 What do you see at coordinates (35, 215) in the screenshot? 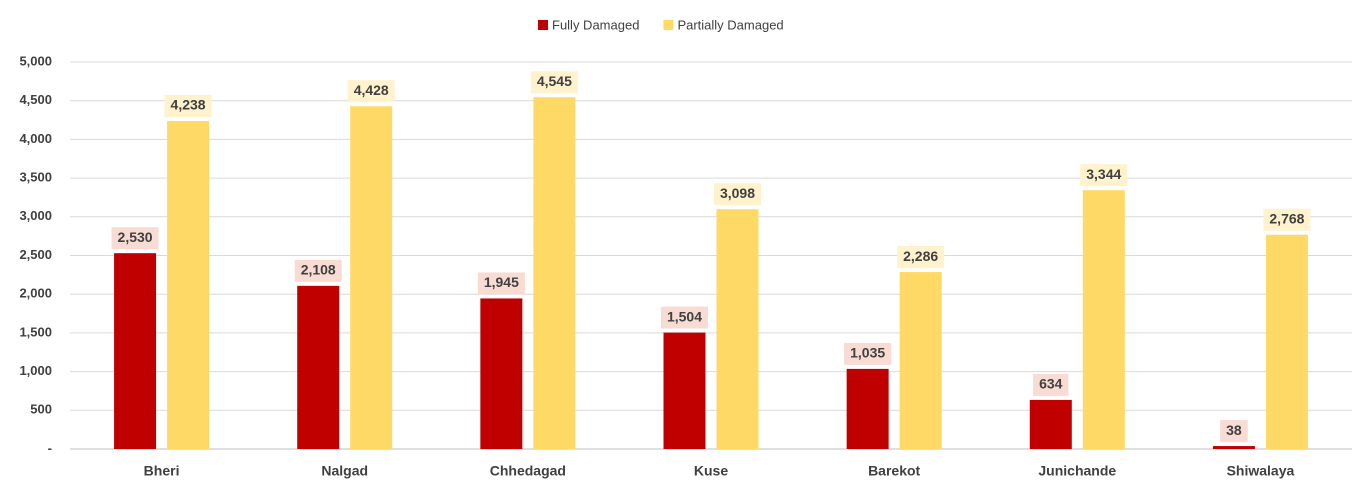
I see `y-tick-label: 3,000` at bounding box center [35, 215].